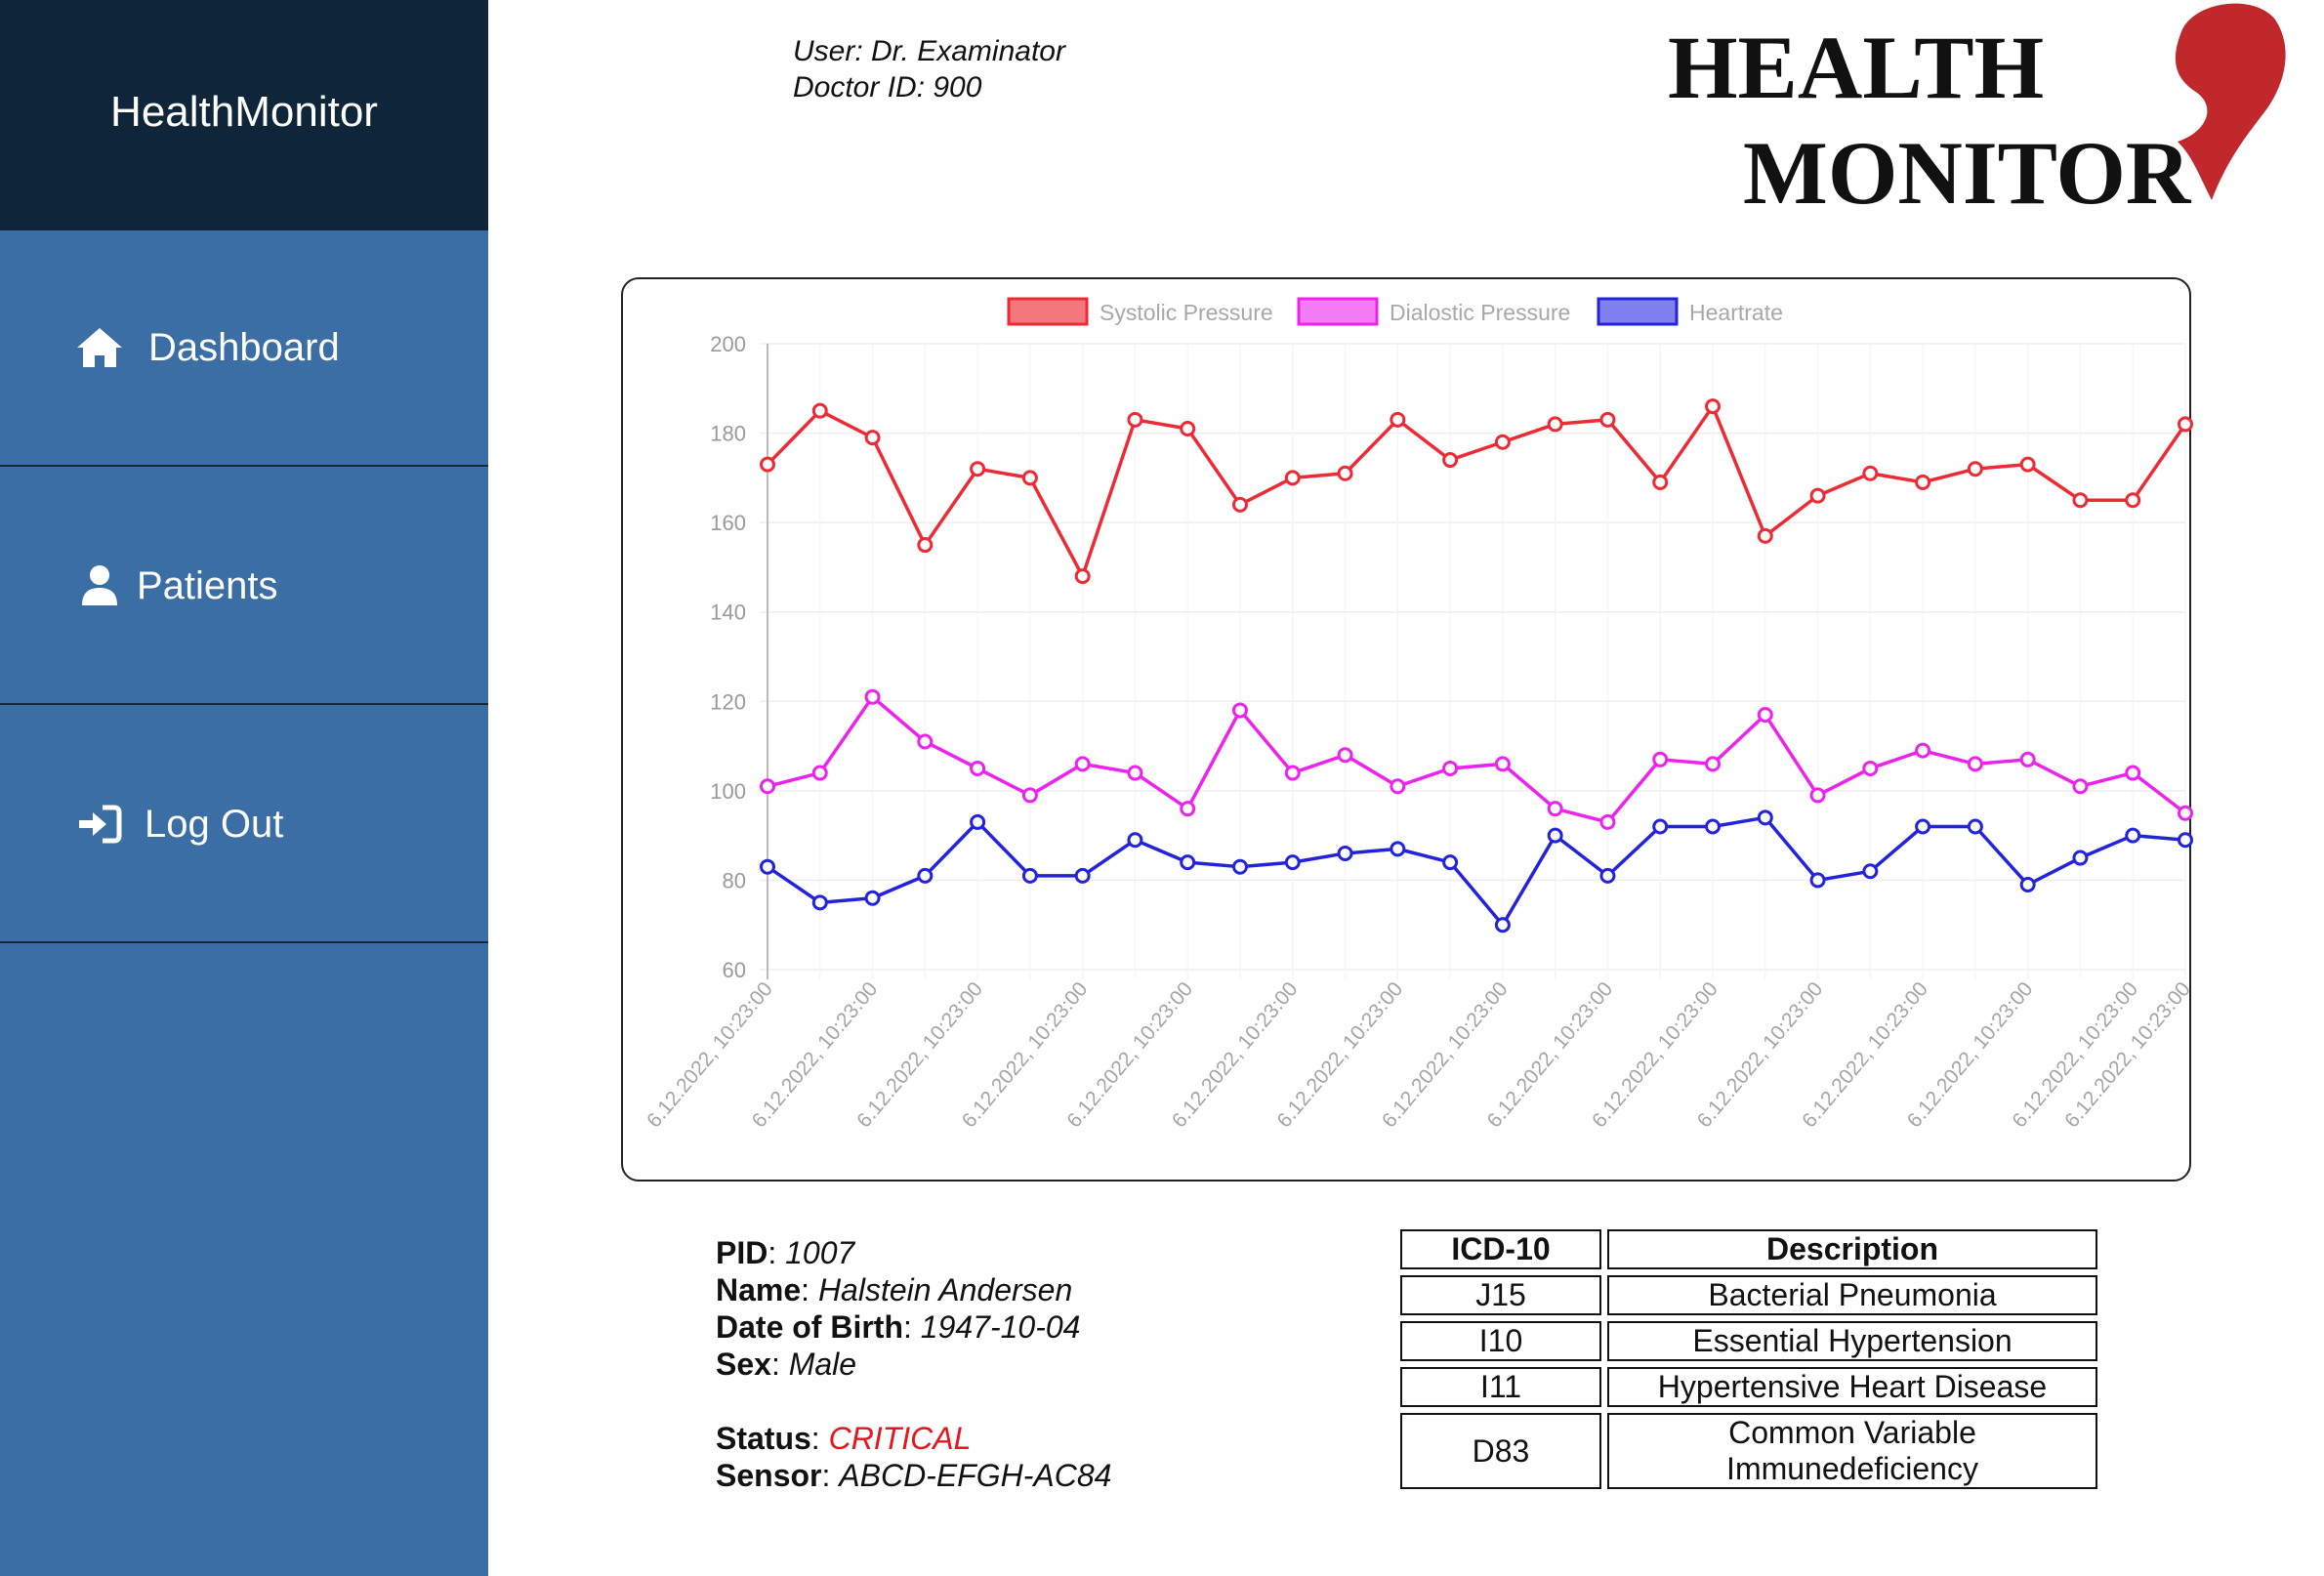 The height and width of the screenshot is (1576, 2324). Describe the element at coordinates (763, 1438) in the screenshot. I see `status-label: Status` at that location.